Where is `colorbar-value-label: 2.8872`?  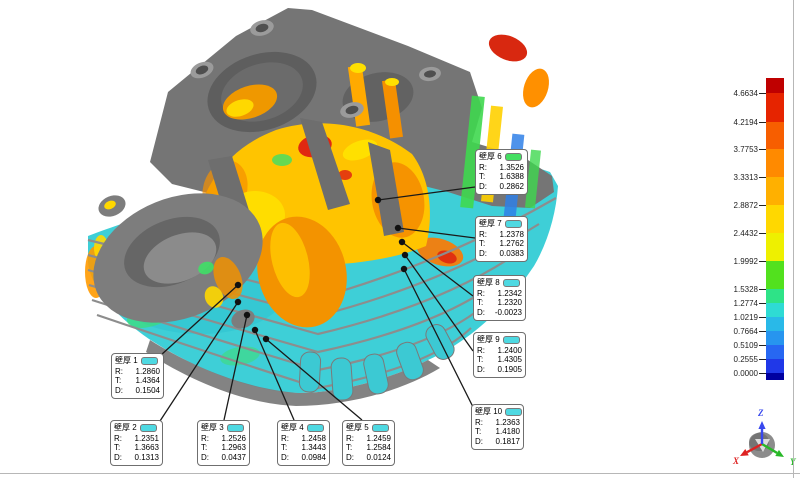 colorbar-value-label: 2.8872 is located at coordinates (745, 205).